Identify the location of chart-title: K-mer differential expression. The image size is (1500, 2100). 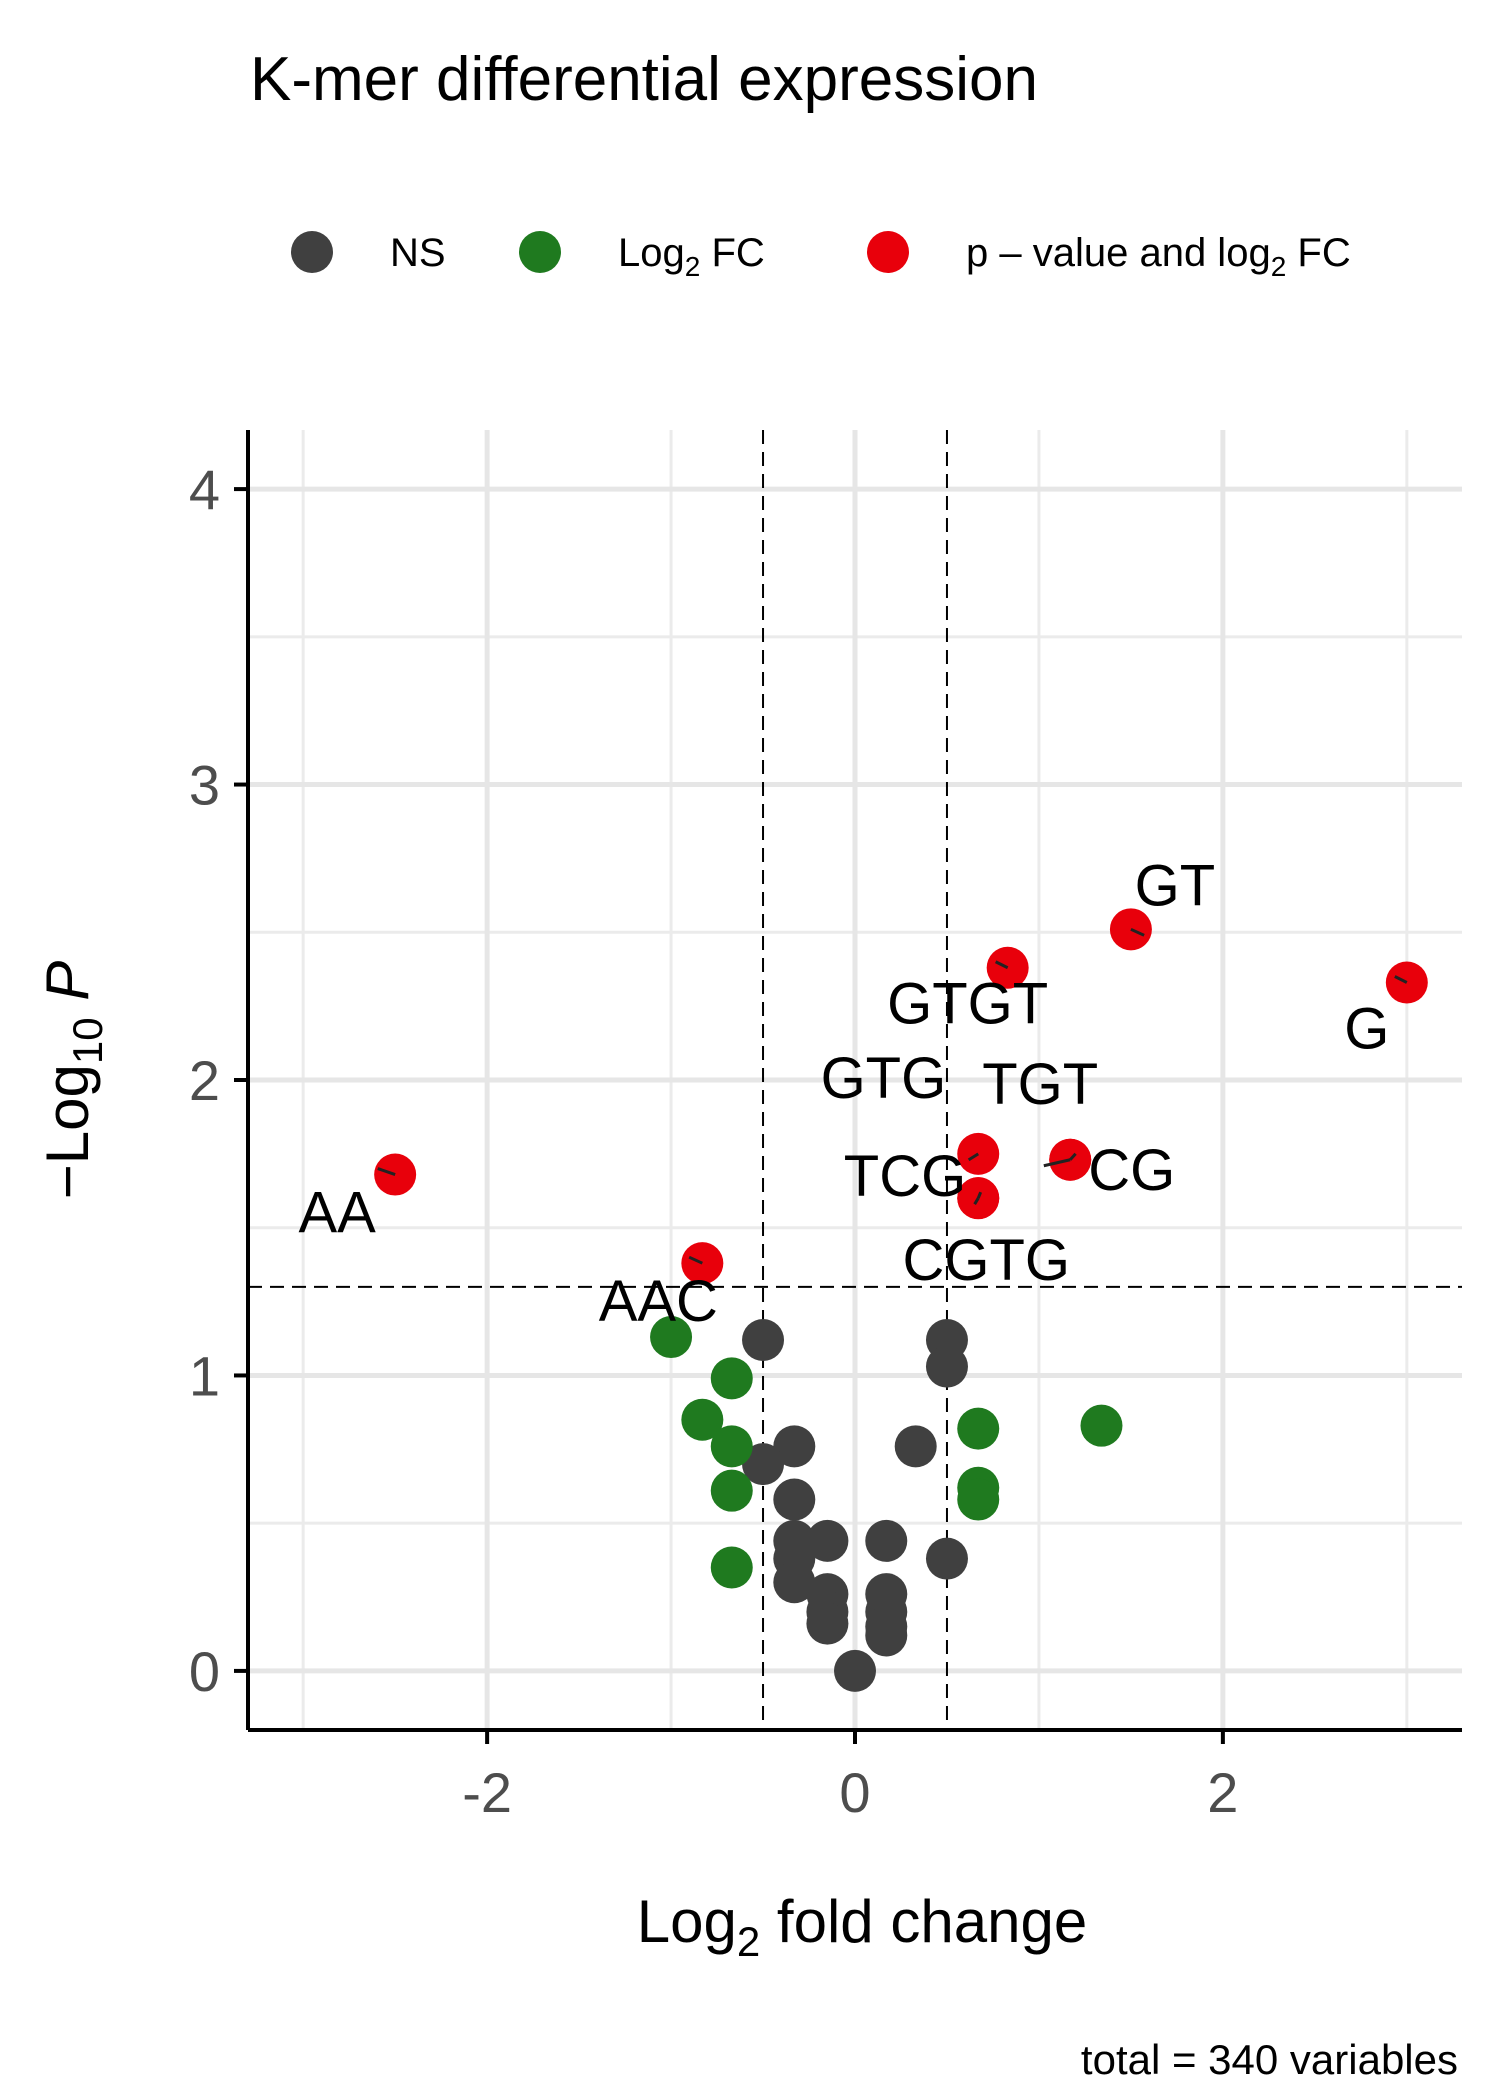
(644, 79).